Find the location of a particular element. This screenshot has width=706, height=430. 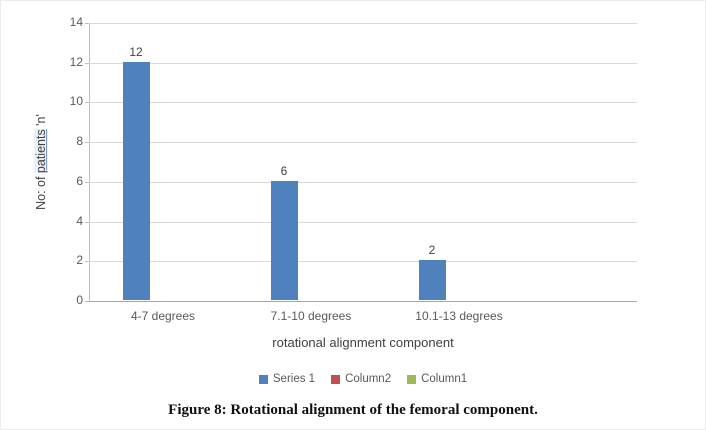

legend-label: Column2 is located at coordinates (368, 379).